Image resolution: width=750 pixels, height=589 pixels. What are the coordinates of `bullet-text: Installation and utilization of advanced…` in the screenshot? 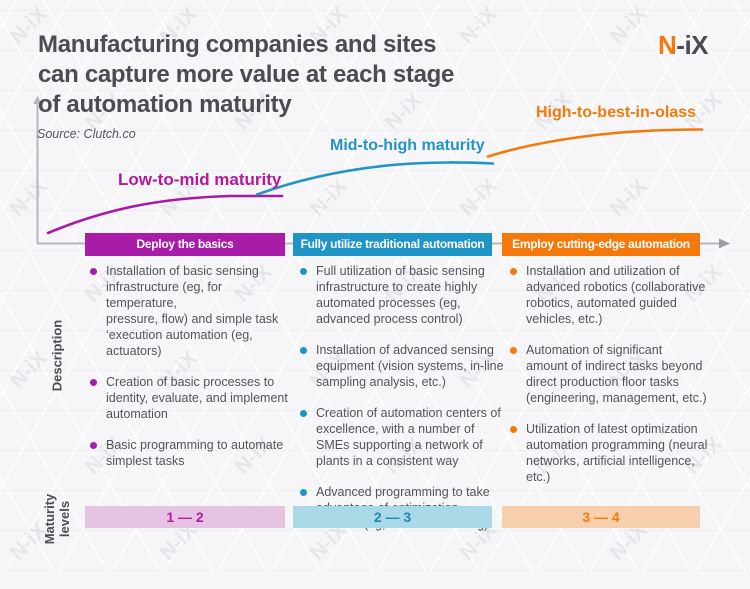 It's located at (616, 295).